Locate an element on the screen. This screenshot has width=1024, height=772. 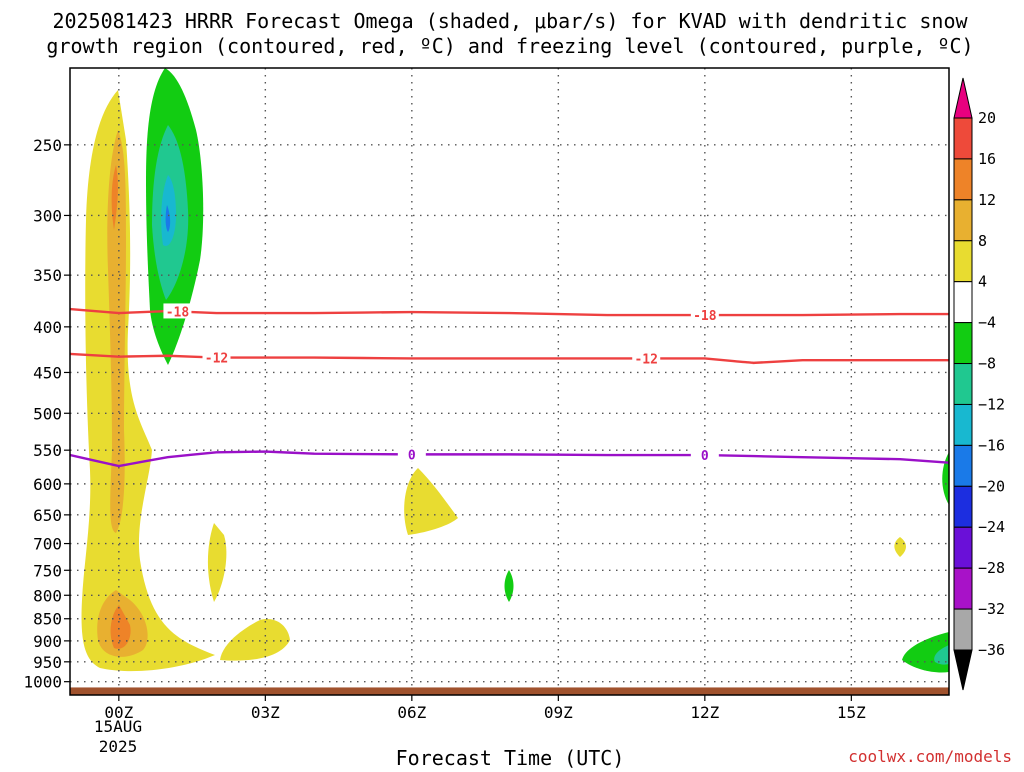
contour-label-1-1: -12 is located at coordinates (645, 359).